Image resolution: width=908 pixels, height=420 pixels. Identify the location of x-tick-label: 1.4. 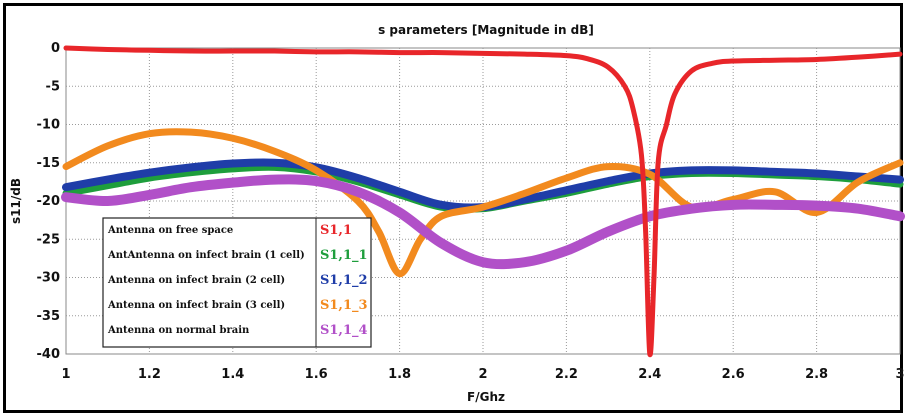
(232, 374).